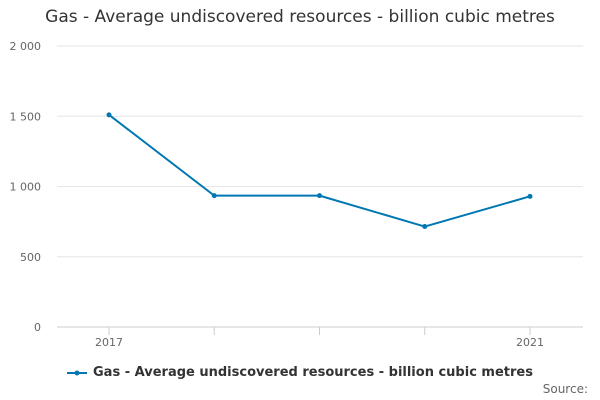 Image resolution: width=600 pixels, height=400 pixels. Describe the element at coordinates (26, 187) in the screenshot. I see `y-tick-label: 1 000` at that location.